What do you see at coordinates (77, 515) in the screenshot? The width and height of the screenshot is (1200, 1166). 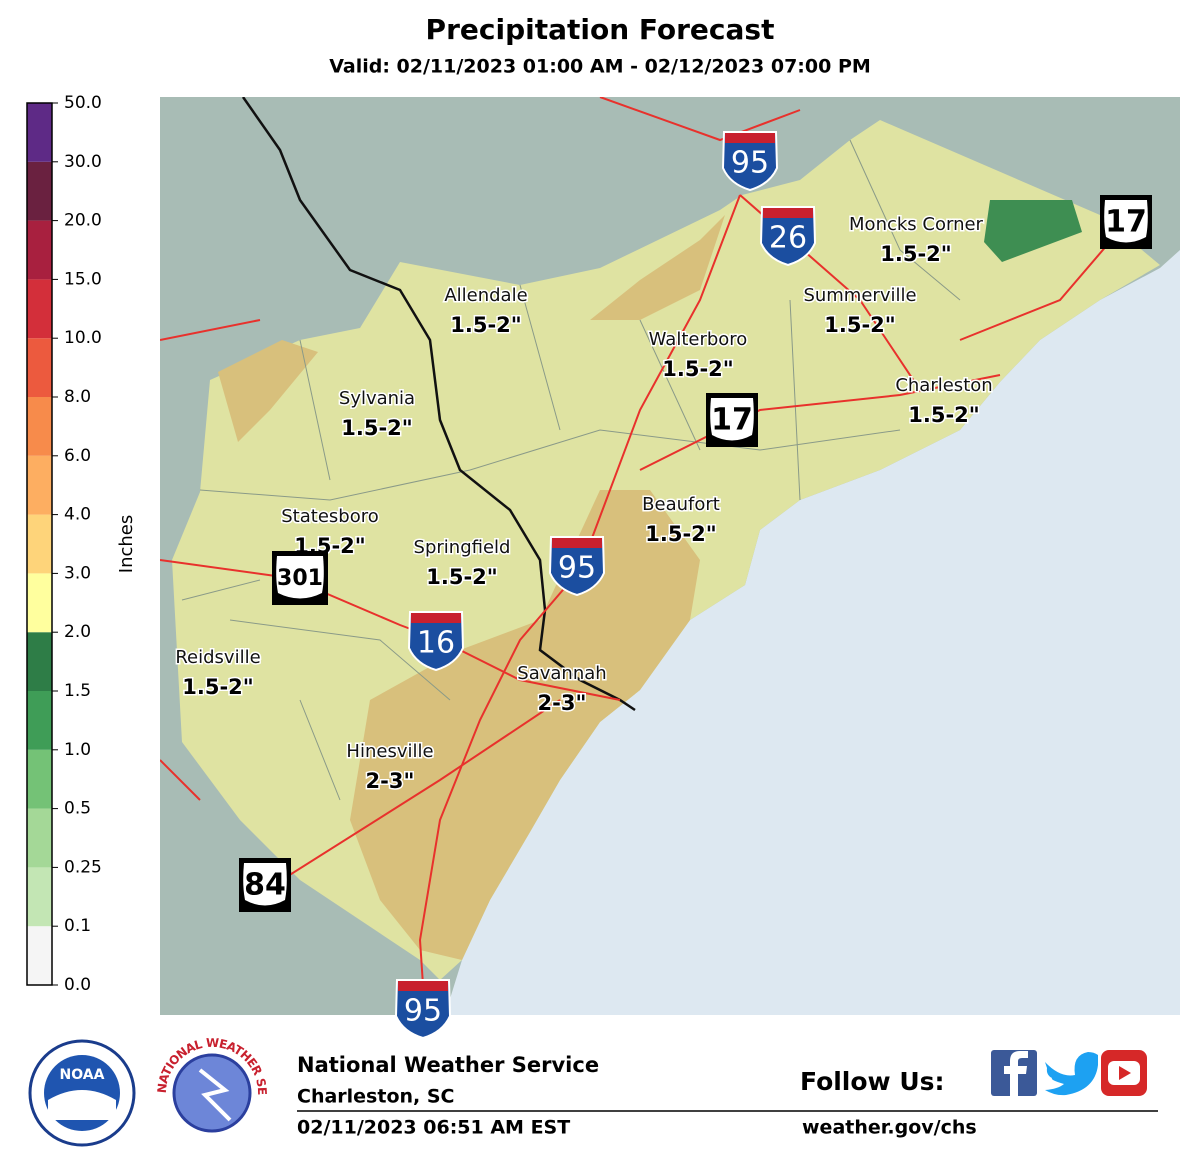 I see `colorbar-tick-label: 4.0` at bounding box center [77, 515].